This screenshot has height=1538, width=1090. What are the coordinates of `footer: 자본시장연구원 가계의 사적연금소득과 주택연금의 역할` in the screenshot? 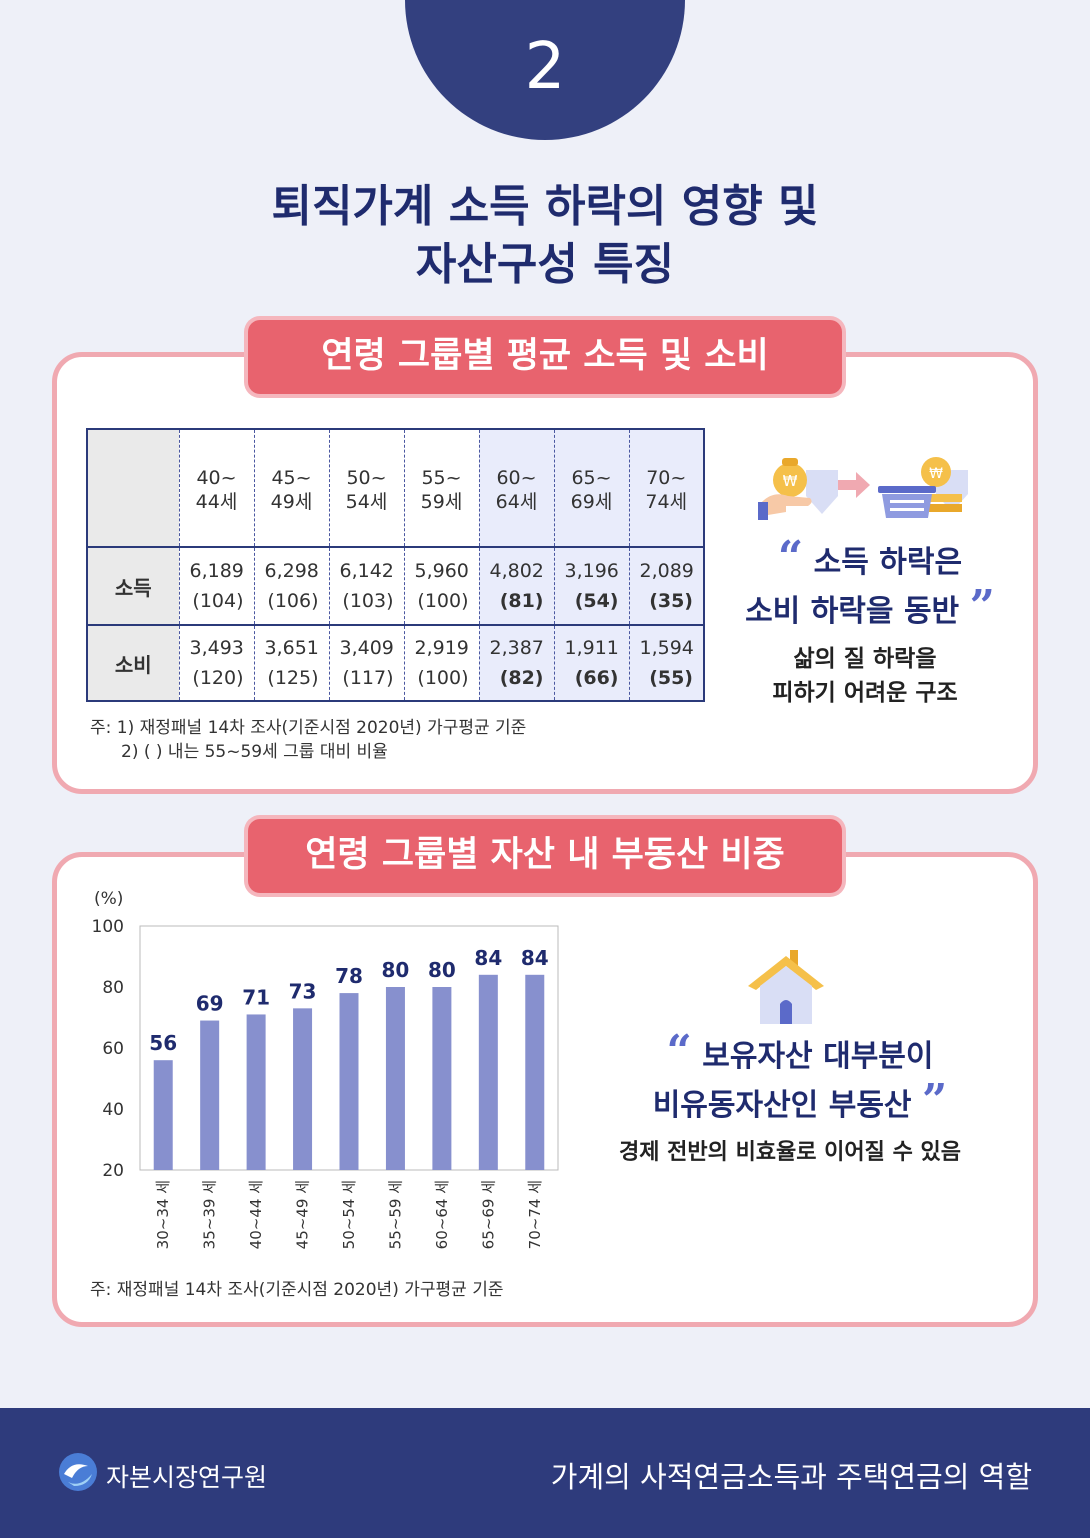 It's located at (545, 1473).